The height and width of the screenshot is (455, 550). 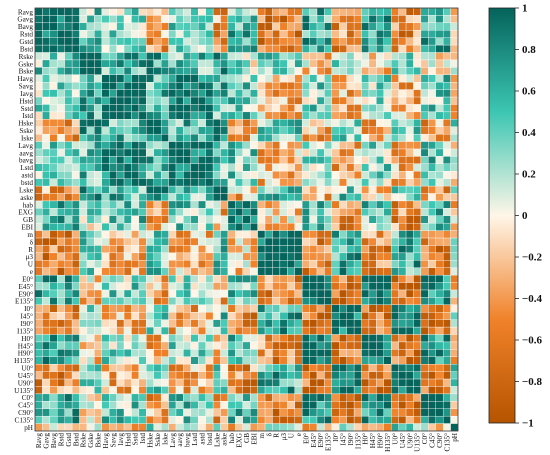 I want to click on x-tick-label: δ, so click(x=269, y=434).